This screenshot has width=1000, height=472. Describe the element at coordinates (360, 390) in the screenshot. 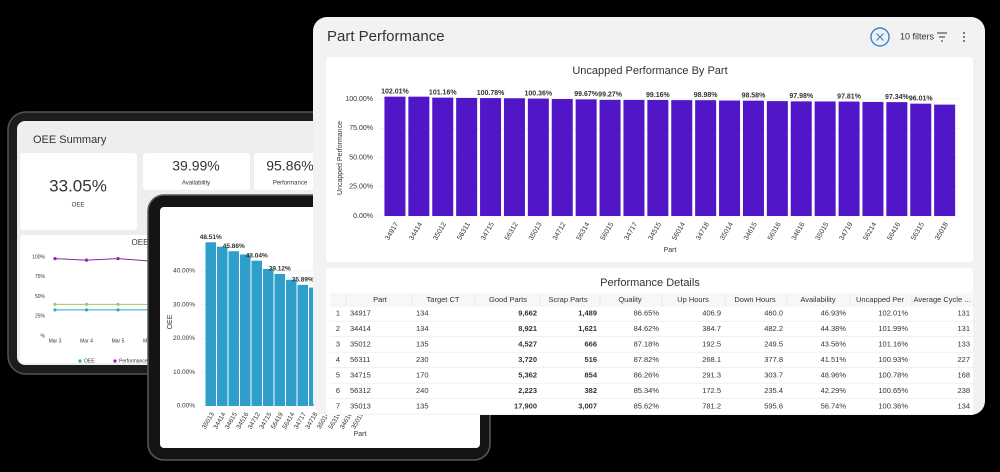

I see `table-cell: 56312` at that location.